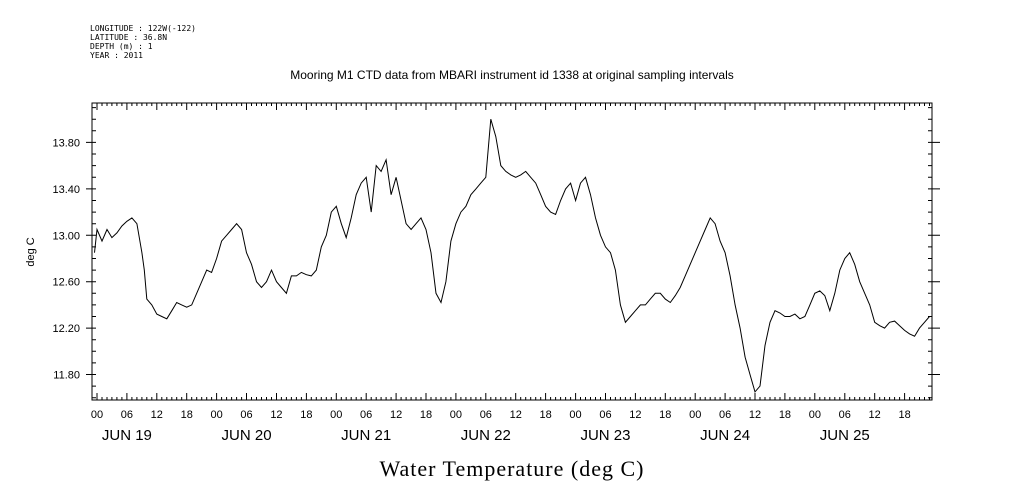 This screenshot has width=1009, height=504. What do you see at coordinates (66, 329) in the screenshot?
I see `y-tick-label: 12.20` at bounding box center [66, 329].